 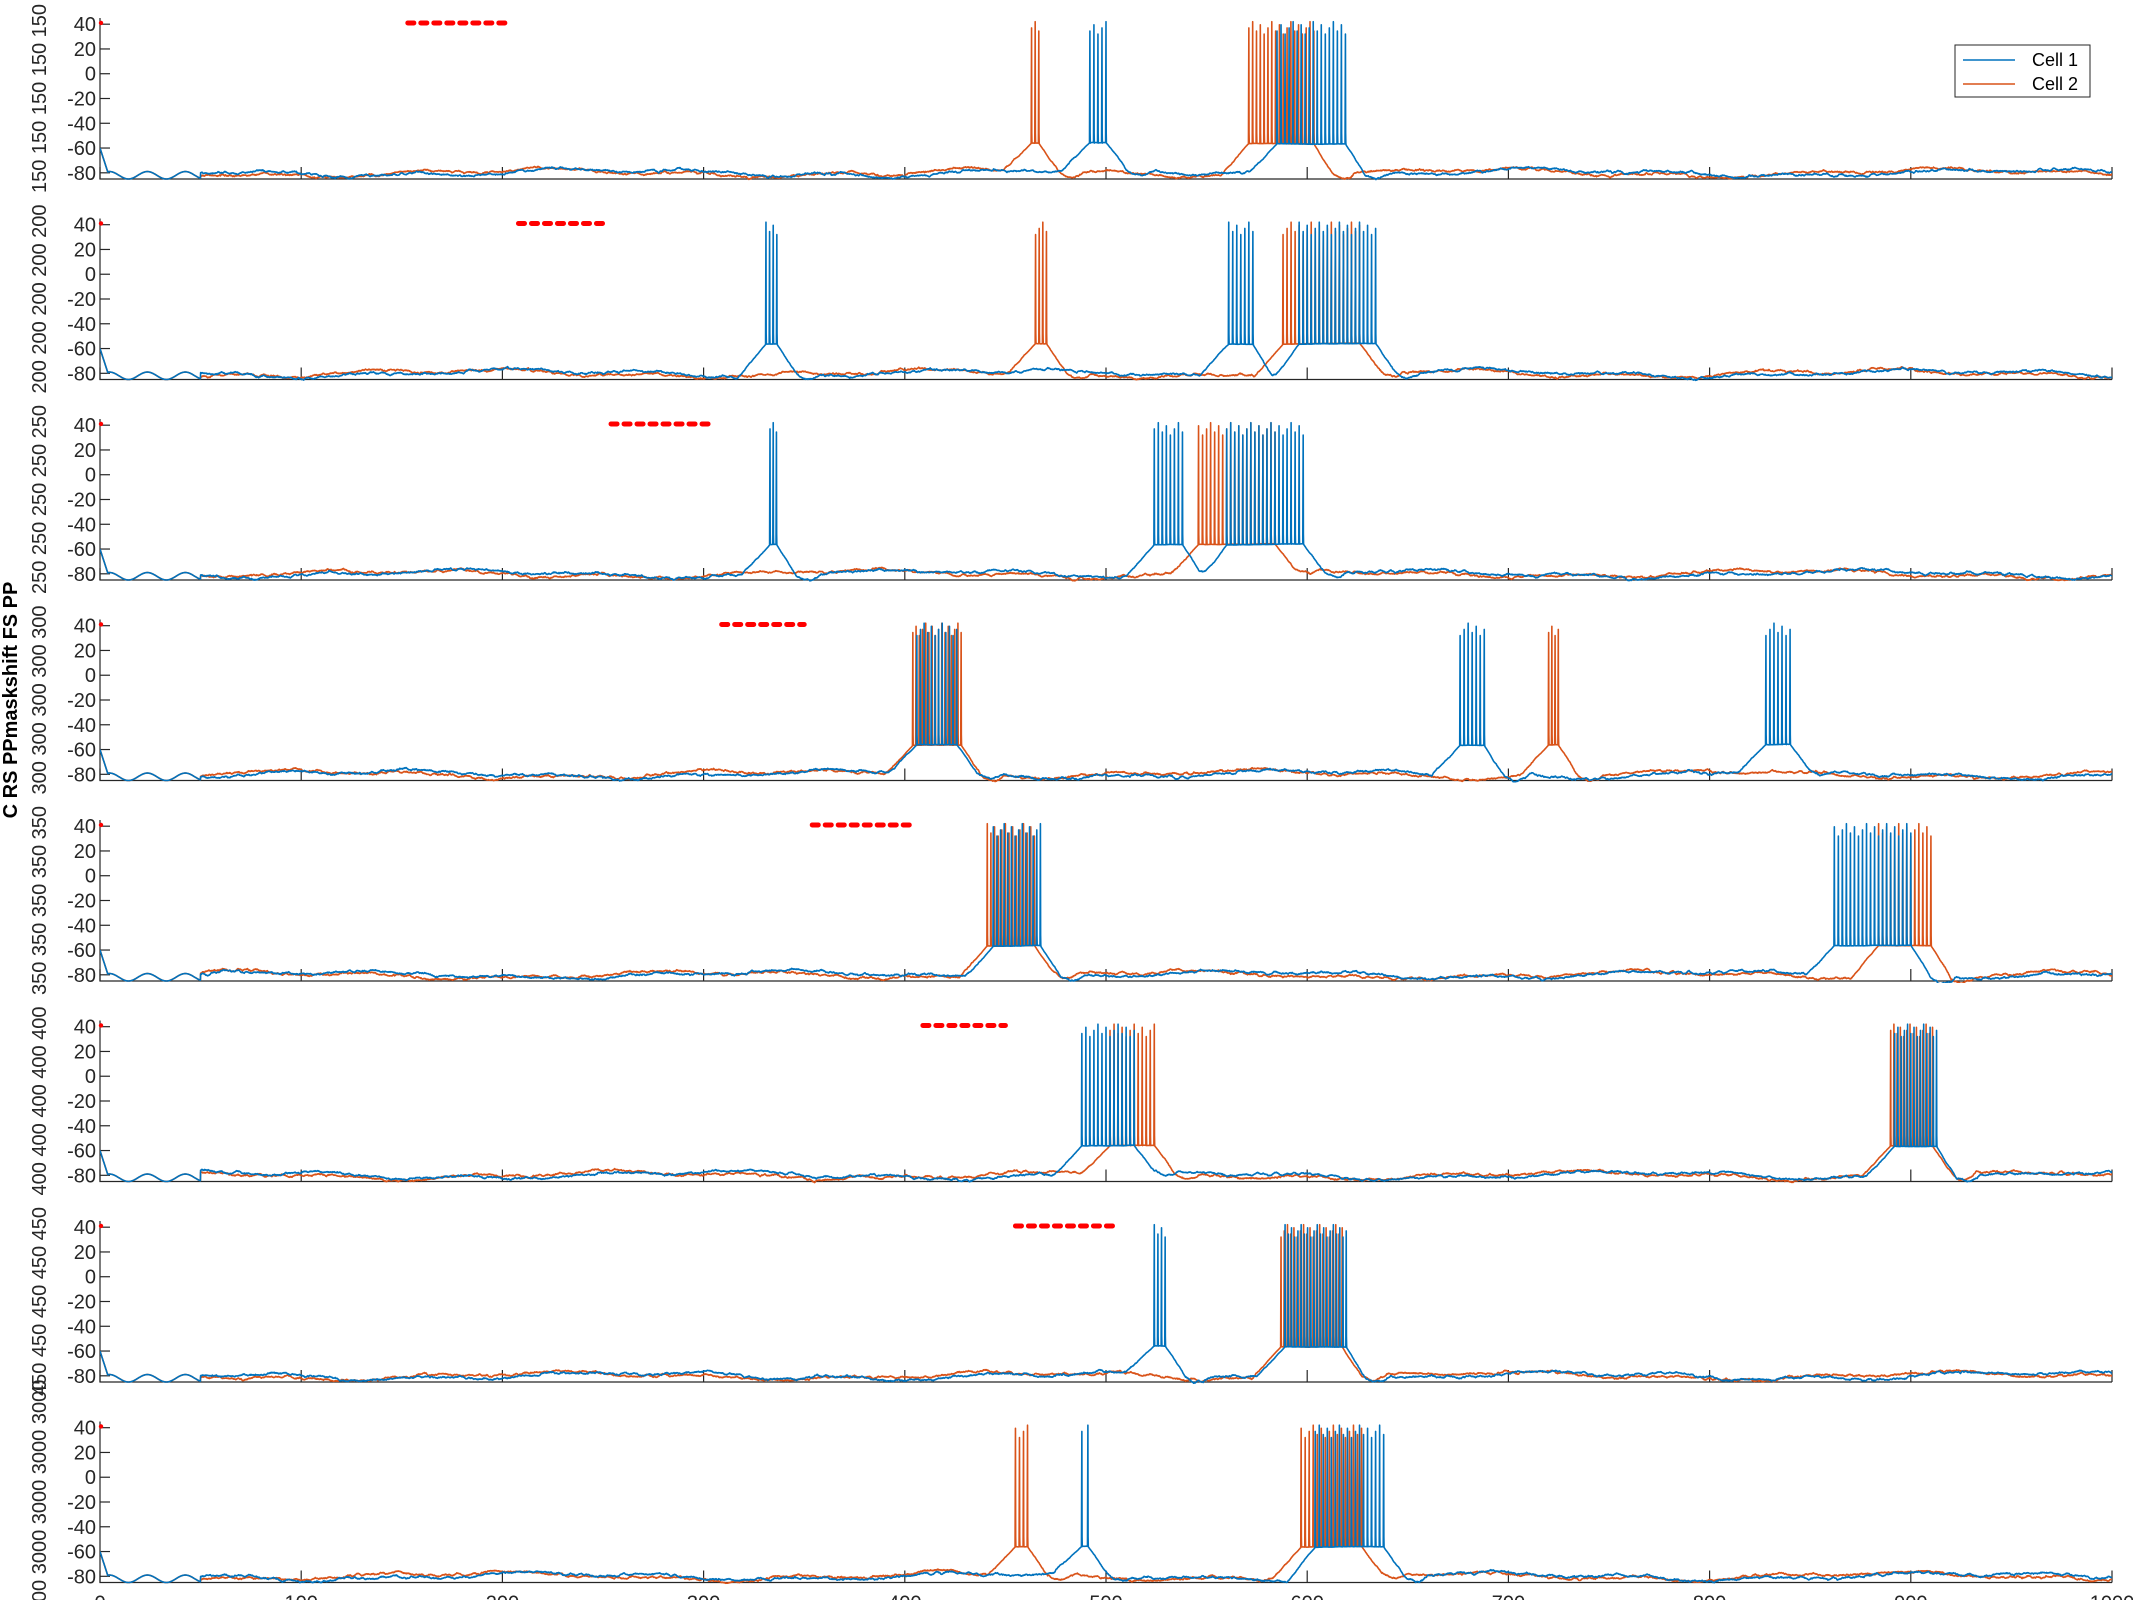 What do you see at coordinates (40, 900) in the screenshot?
I see `subplot-row-label: 350 350 350 350 350` at bounding box center [40, 900].